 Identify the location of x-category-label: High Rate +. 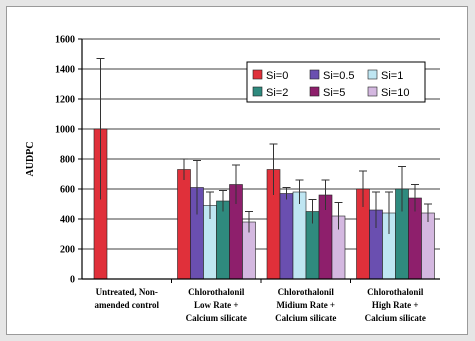
(395, 305).